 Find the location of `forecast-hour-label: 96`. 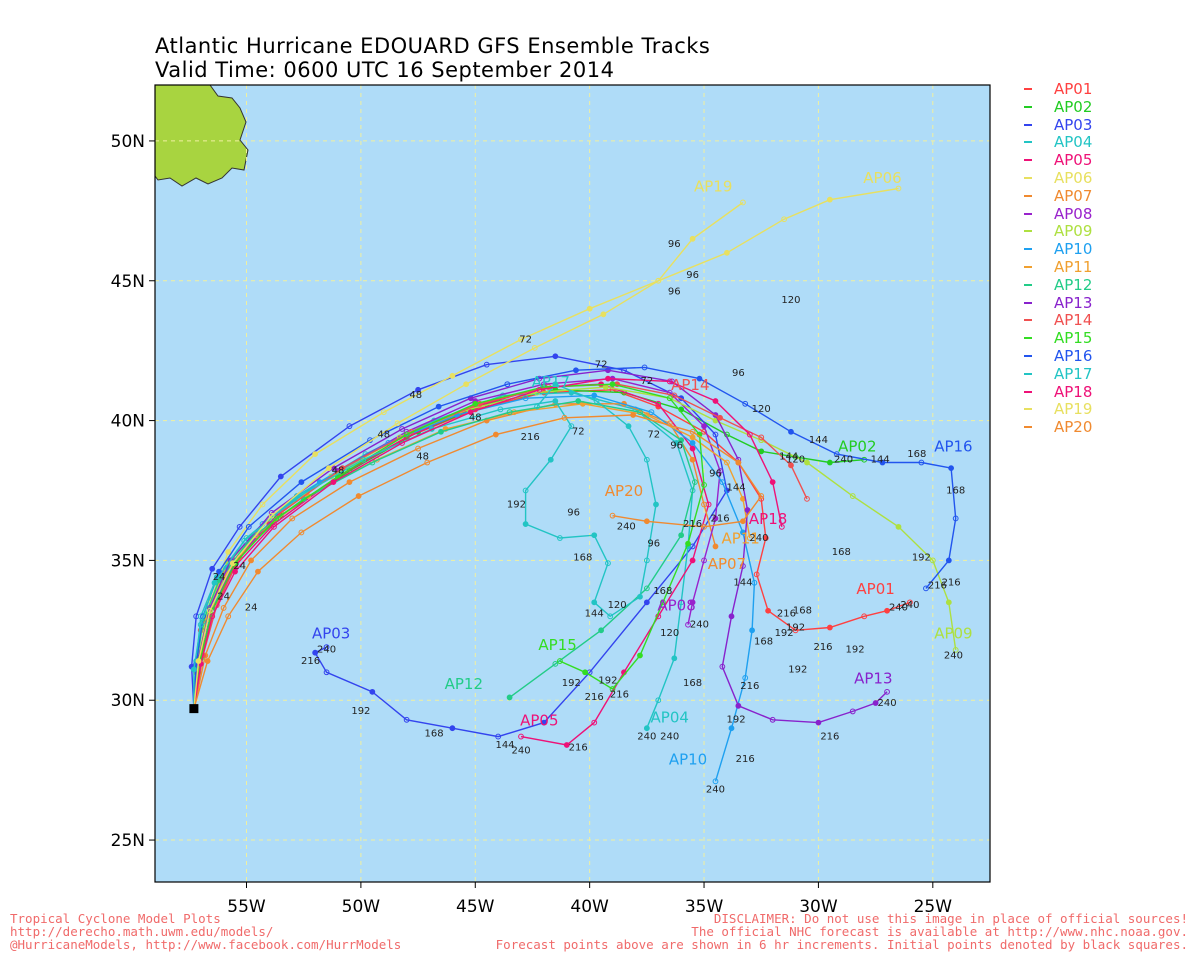

forecast-hour-label: 96 is located at coordinates (653, 543).